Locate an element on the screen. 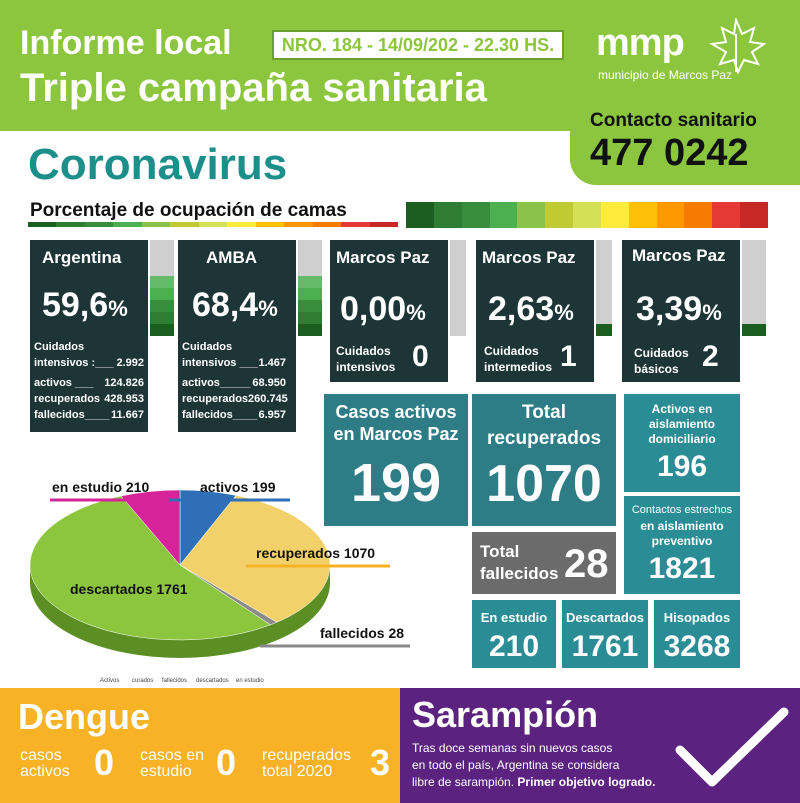 Image resolution: width=800 pixels, height=803 pixels. stat-label: preventivo is located at coordinates (682, 541).